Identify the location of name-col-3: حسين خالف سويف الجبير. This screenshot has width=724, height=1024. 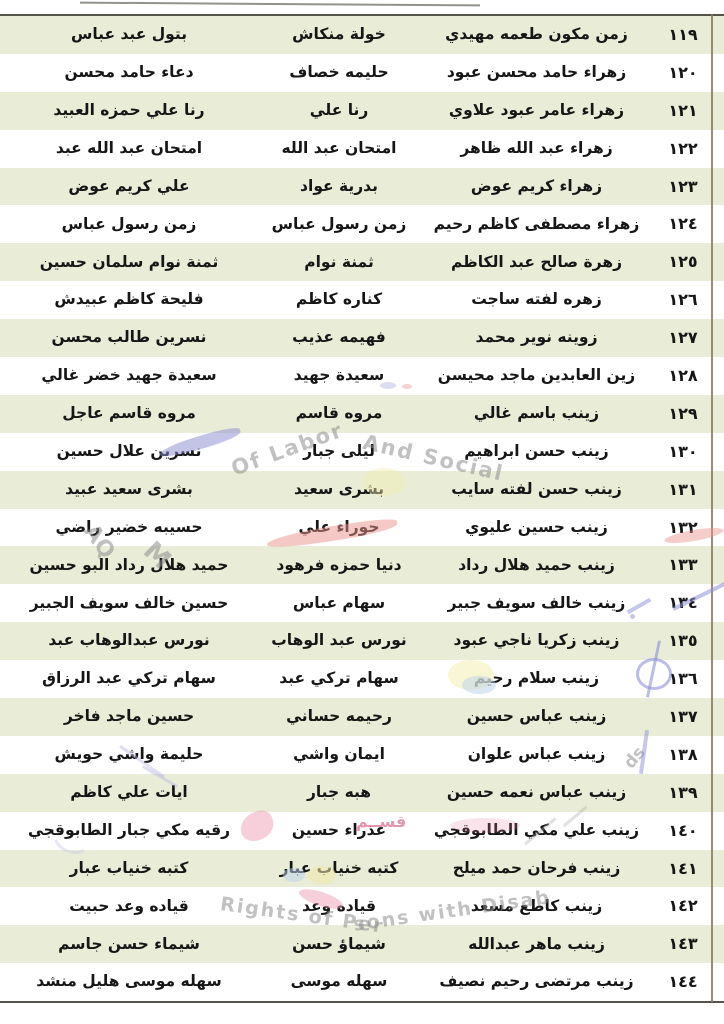
(129, 602).